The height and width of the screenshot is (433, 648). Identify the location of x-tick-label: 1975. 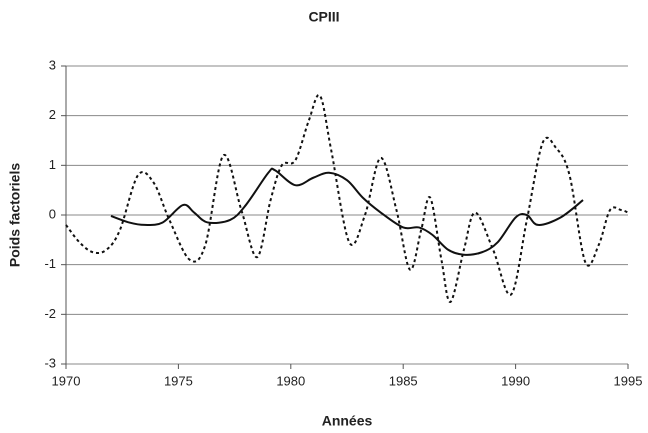
(178, 380).